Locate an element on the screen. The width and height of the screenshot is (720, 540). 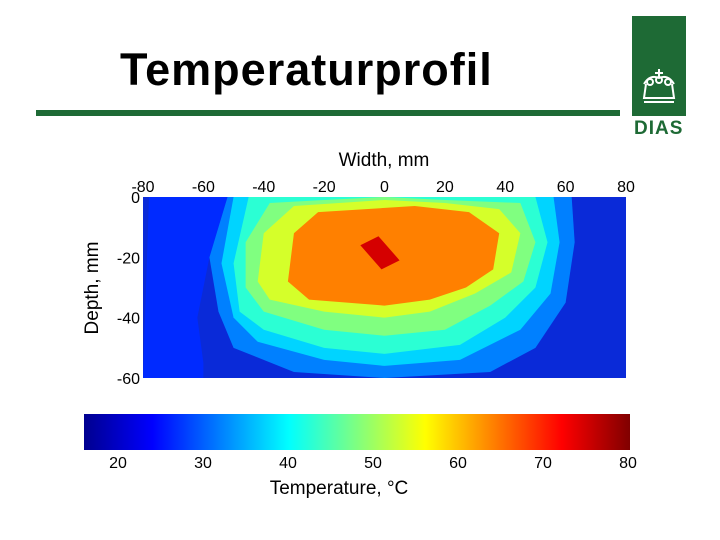
y-tick-label: -60 is located at coordinates (128, 379).